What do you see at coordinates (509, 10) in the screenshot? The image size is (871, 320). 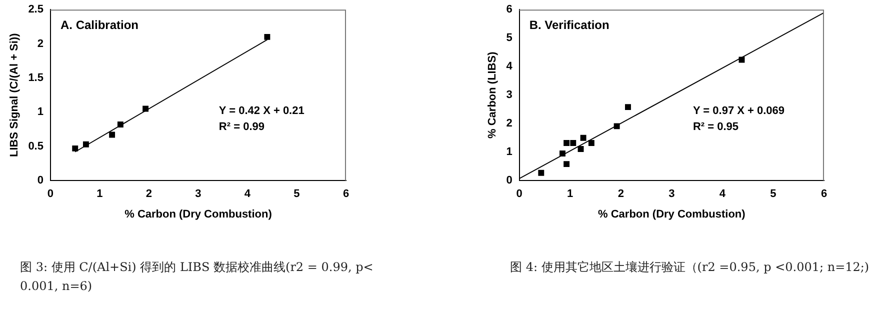 I see `y-tick-label: 6` at bounding box center [509, 10].